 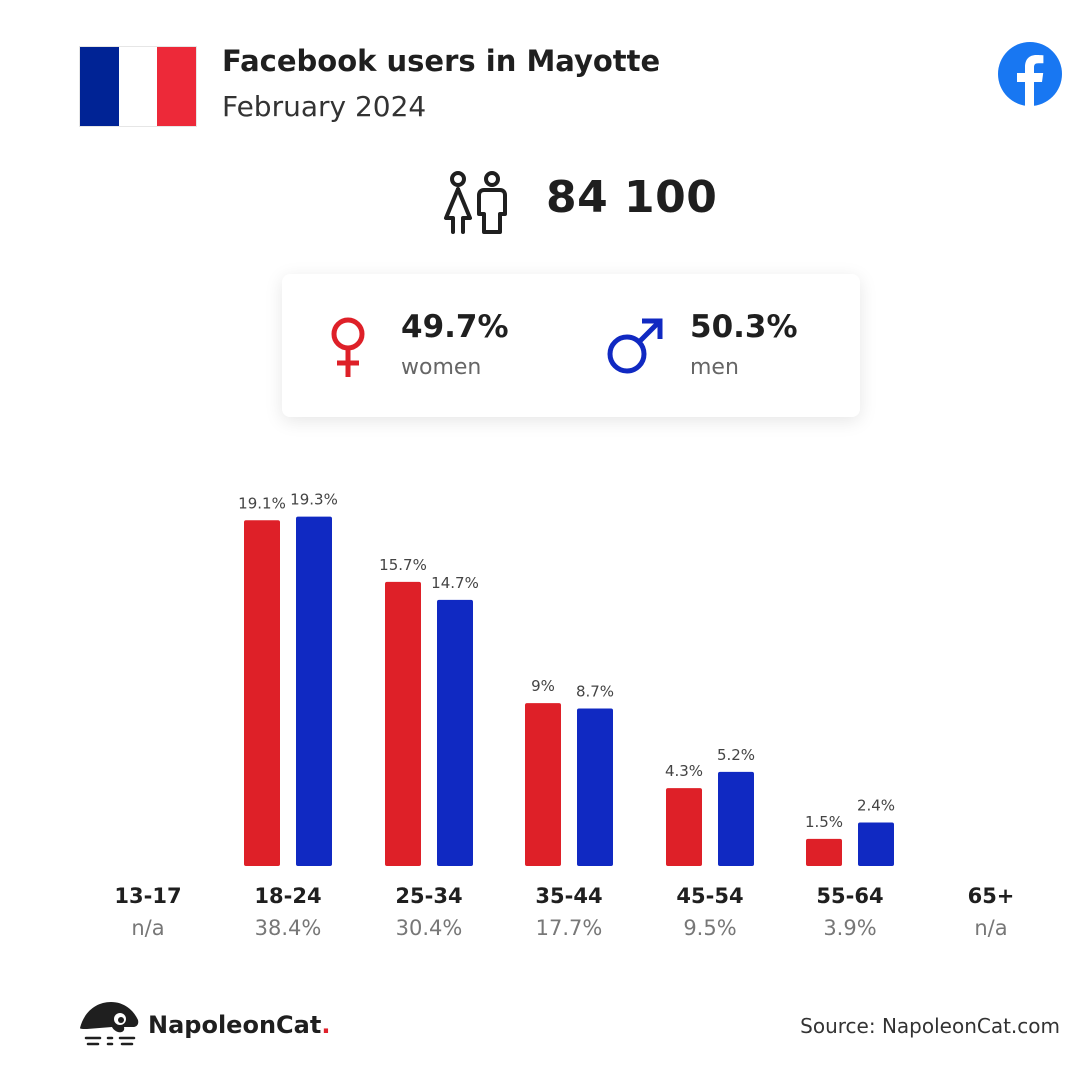 I want to click on bar-value-label-men-35-44: 8.7%, so click(x=595, y=692).